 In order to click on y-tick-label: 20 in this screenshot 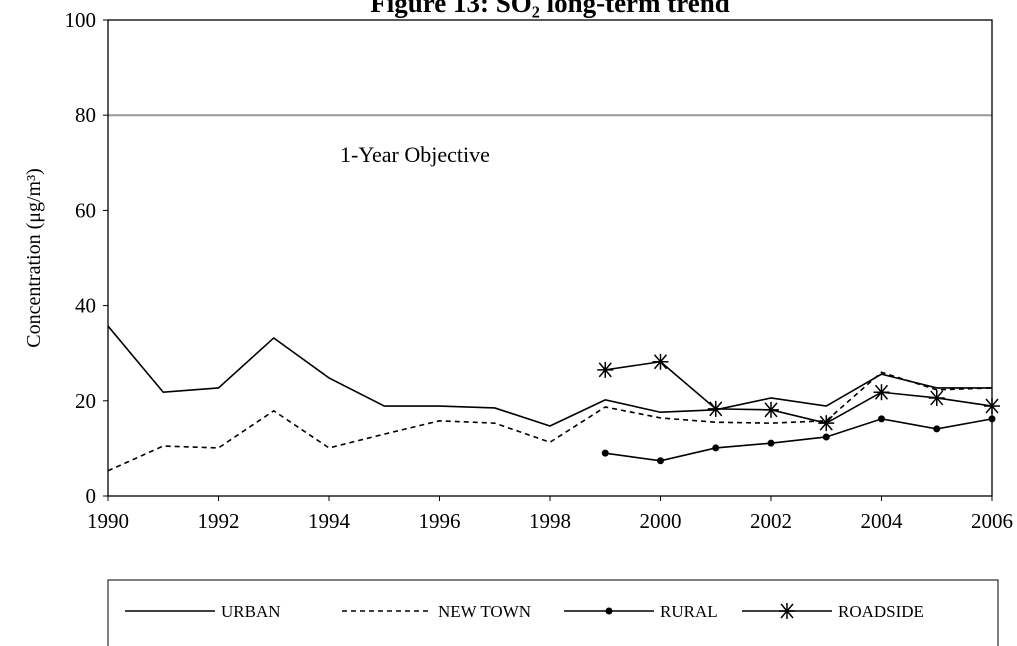, I will do `click(85, 401)`.